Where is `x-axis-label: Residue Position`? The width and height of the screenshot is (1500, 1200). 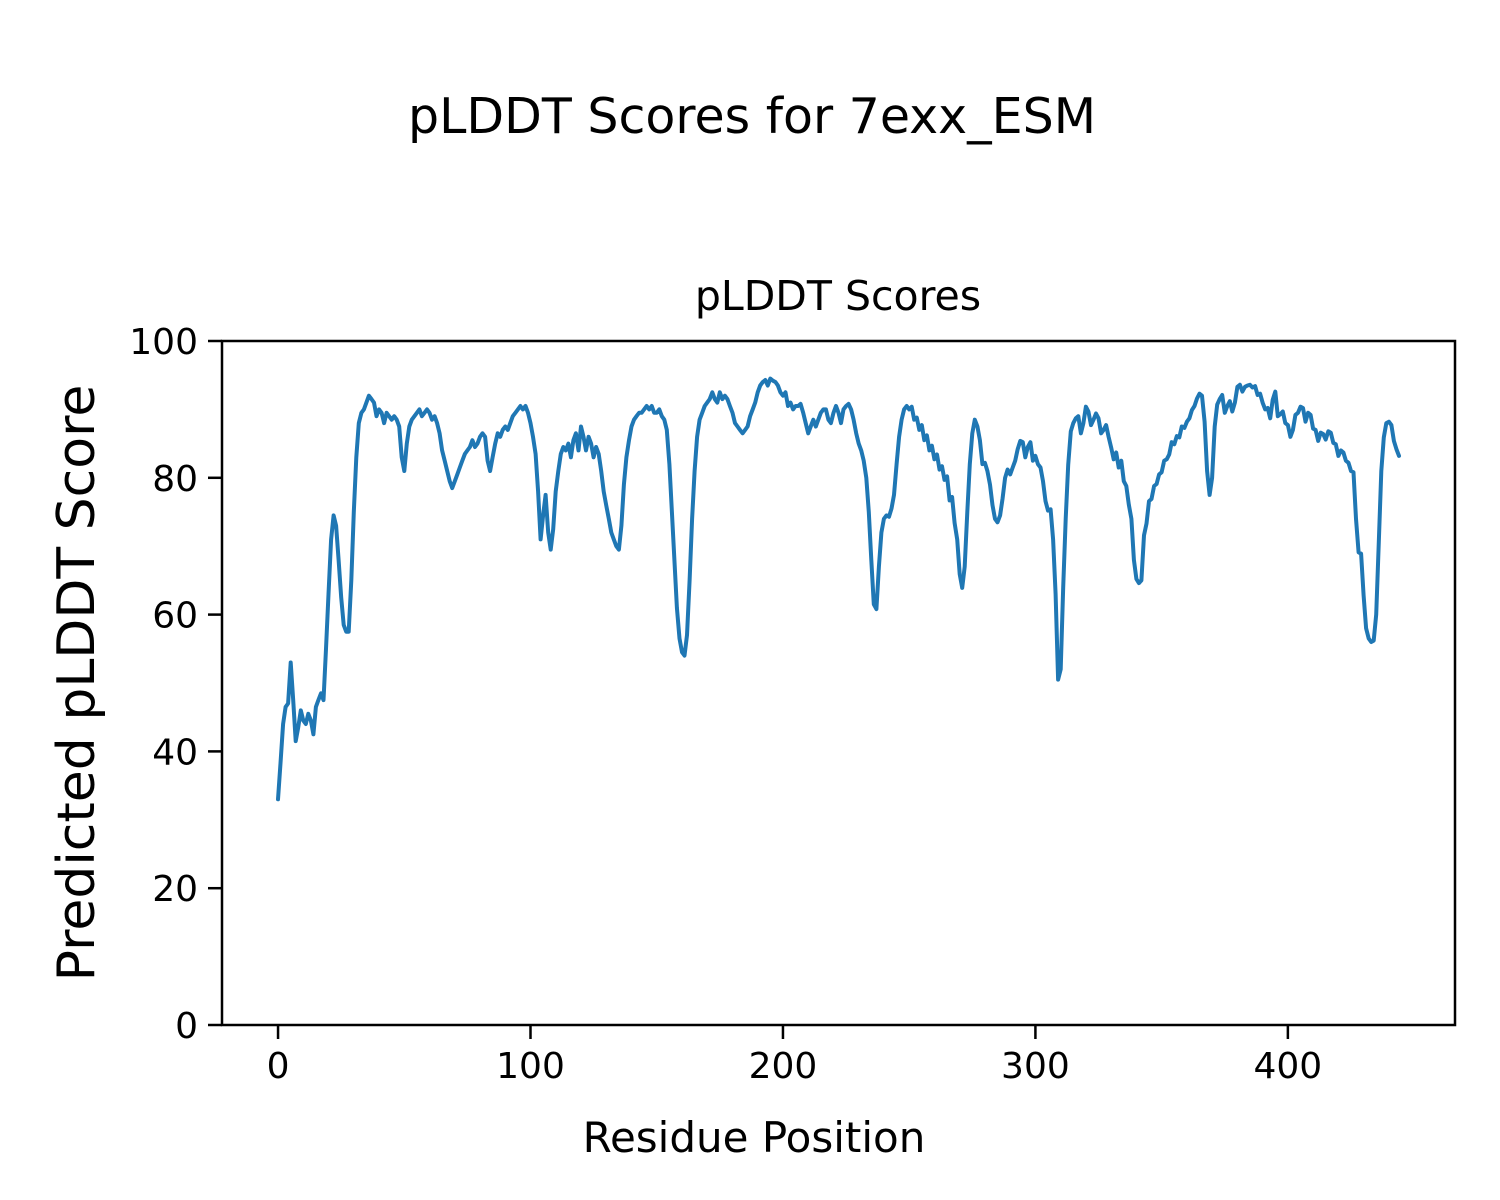 x-axis-label: Residue Position is located at coordinates (754, 1137).